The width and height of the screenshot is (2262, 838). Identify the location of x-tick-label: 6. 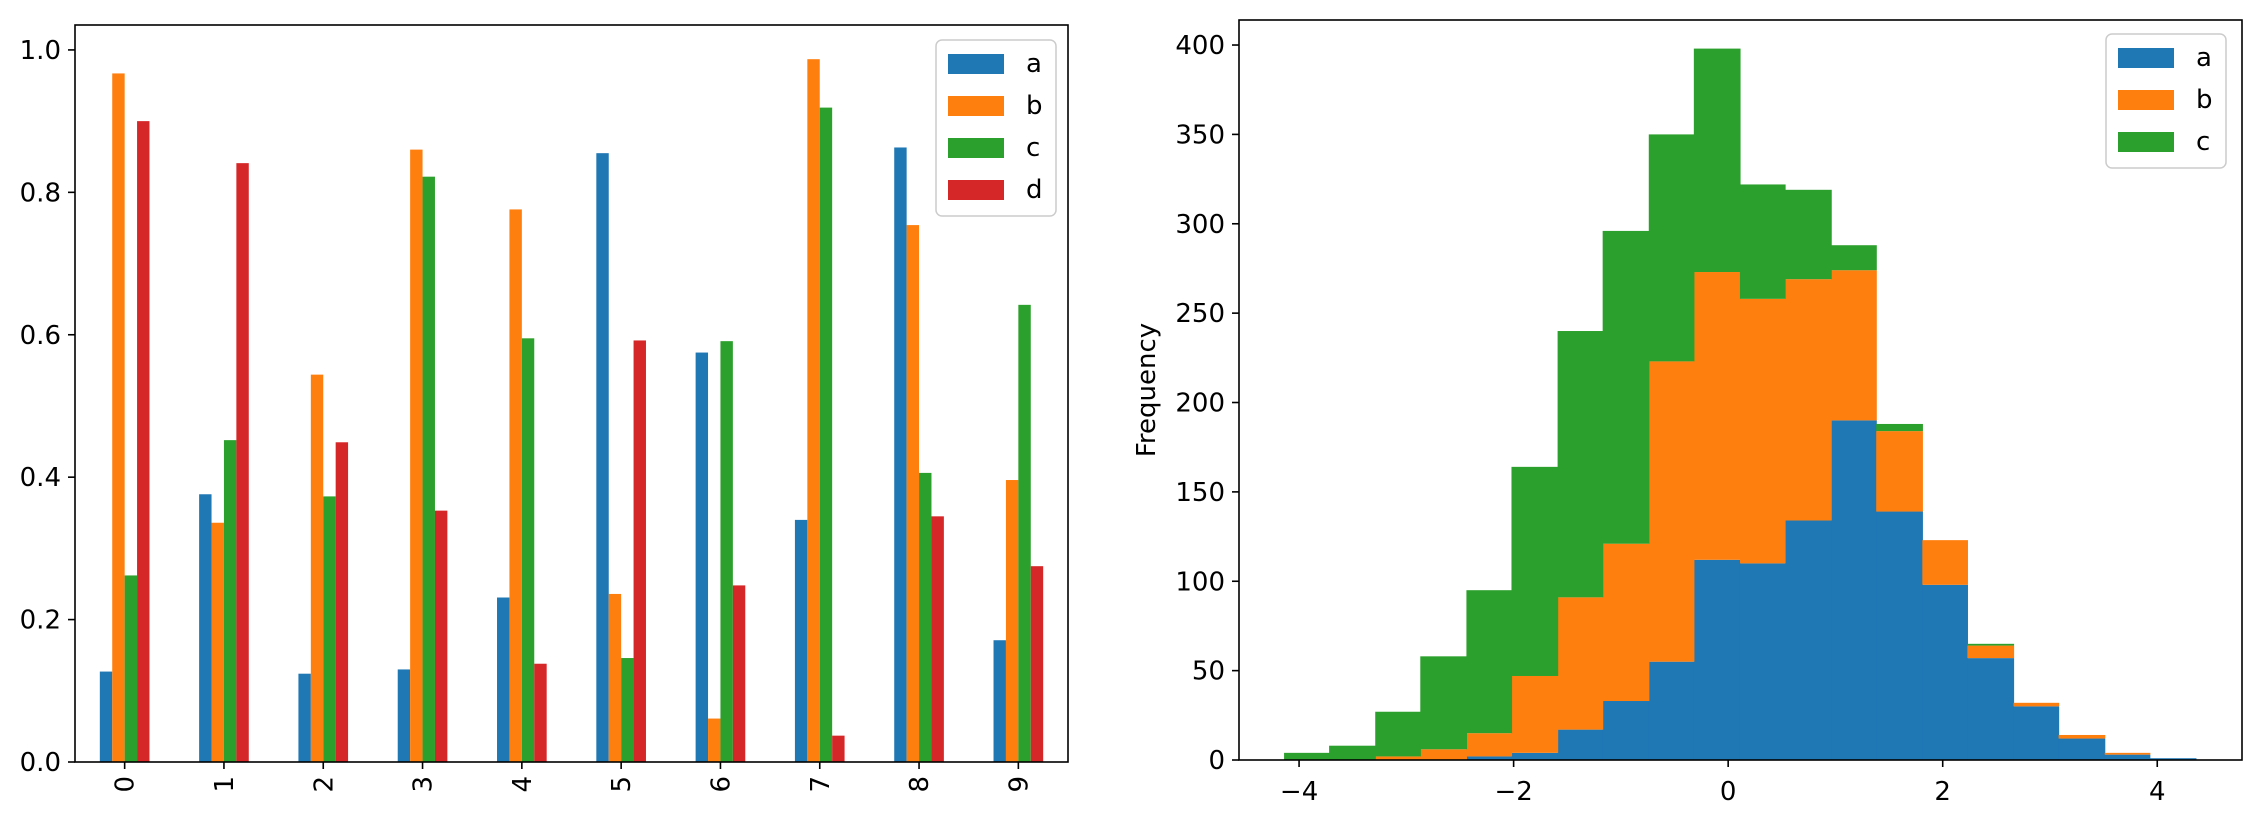
(721, 784).